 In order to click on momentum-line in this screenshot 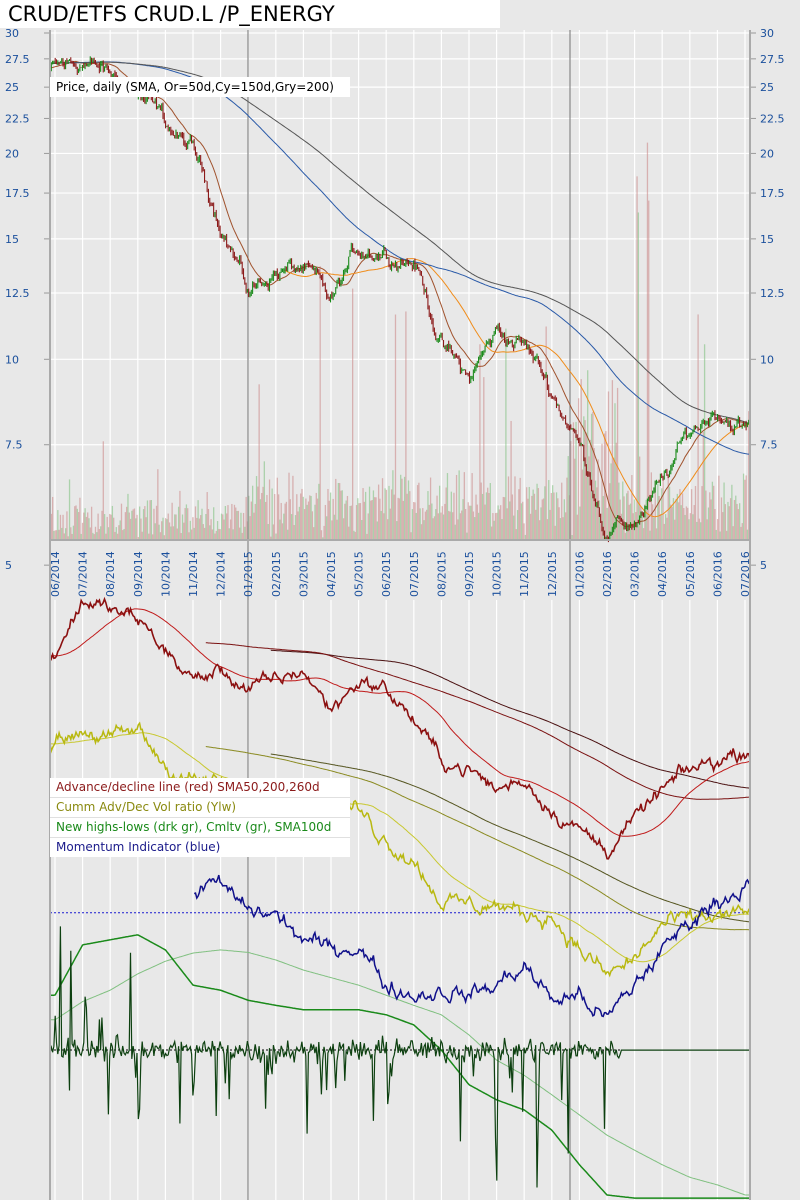, I will do `click(472, 946)`.